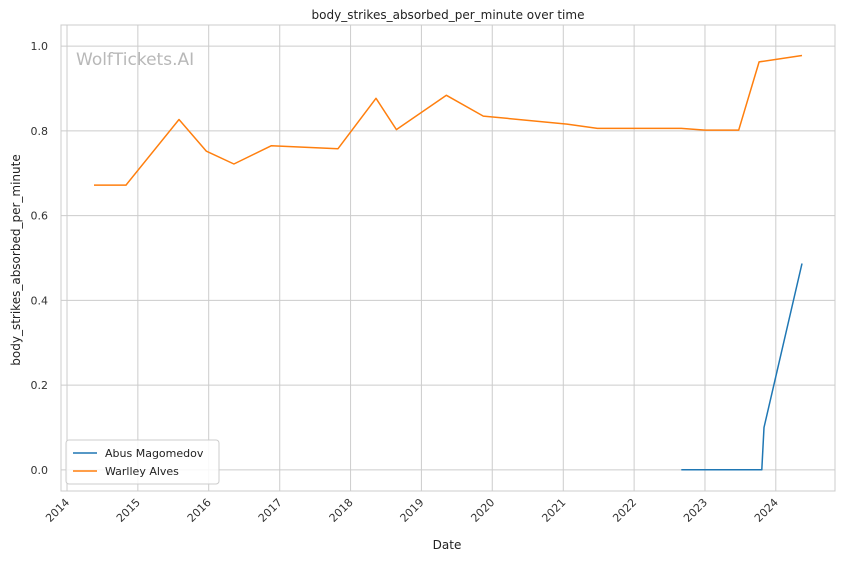  I want to click on x-tick-label: 2023, so click(695, 510).